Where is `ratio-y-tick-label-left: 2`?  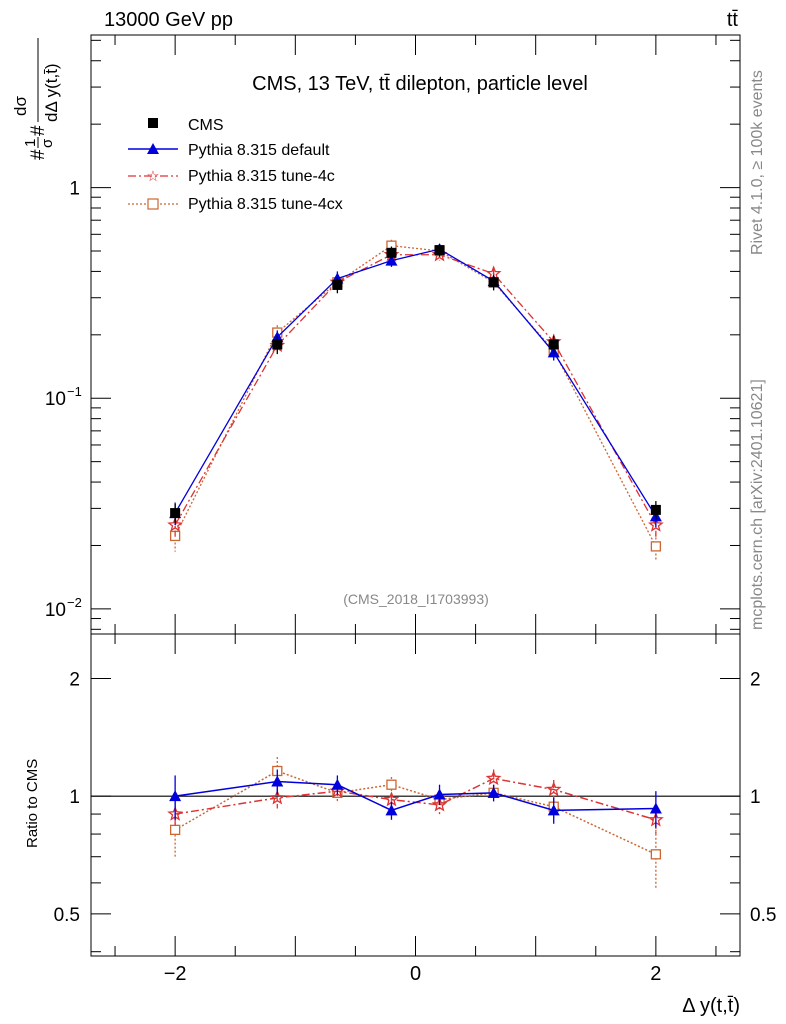
ratio-y-tick-label-left: 2 is located at coordinates (74, 680).